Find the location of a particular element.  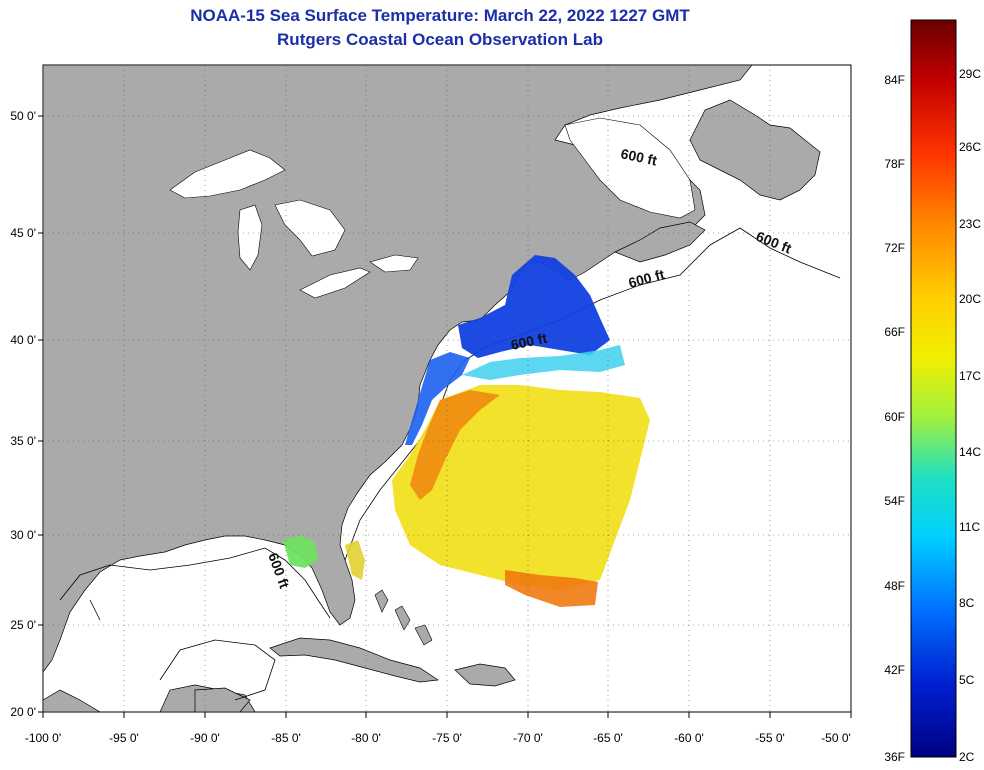

sst-cyan-band is located at coordinates (543, 362).